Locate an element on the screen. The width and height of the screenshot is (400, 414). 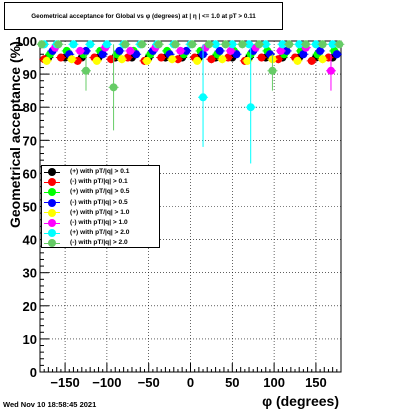
y-tick-label: 40 is located at coordinates (30, 240).